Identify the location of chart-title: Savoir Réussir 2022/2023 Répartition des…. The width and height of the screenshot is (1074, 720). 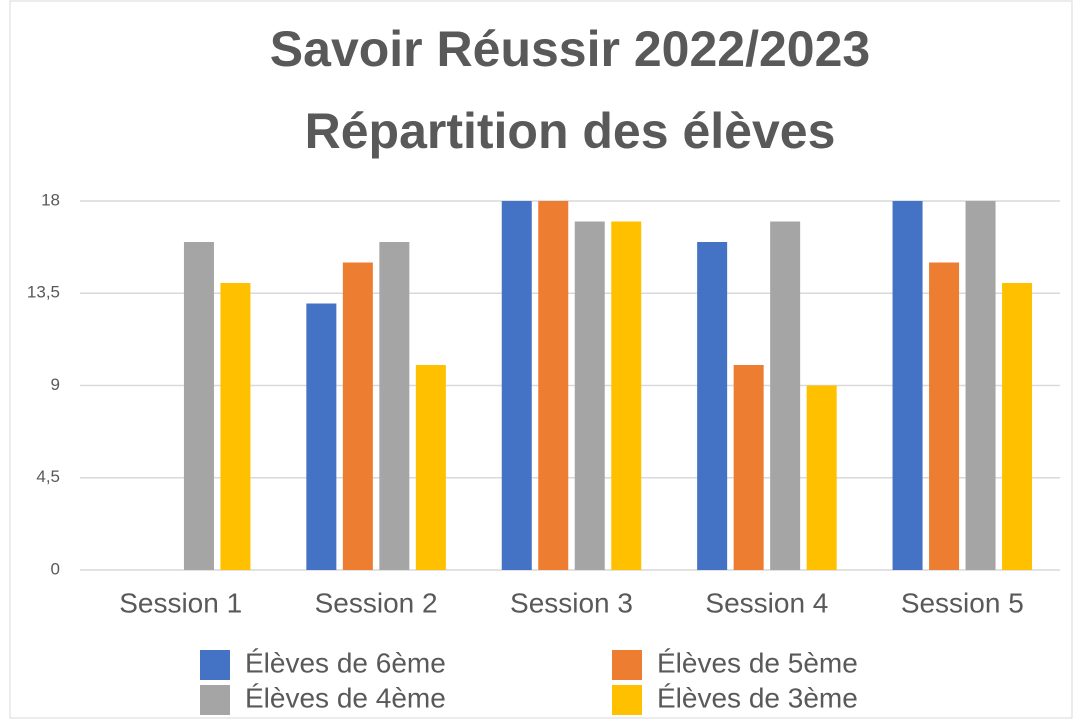
(570, 90).